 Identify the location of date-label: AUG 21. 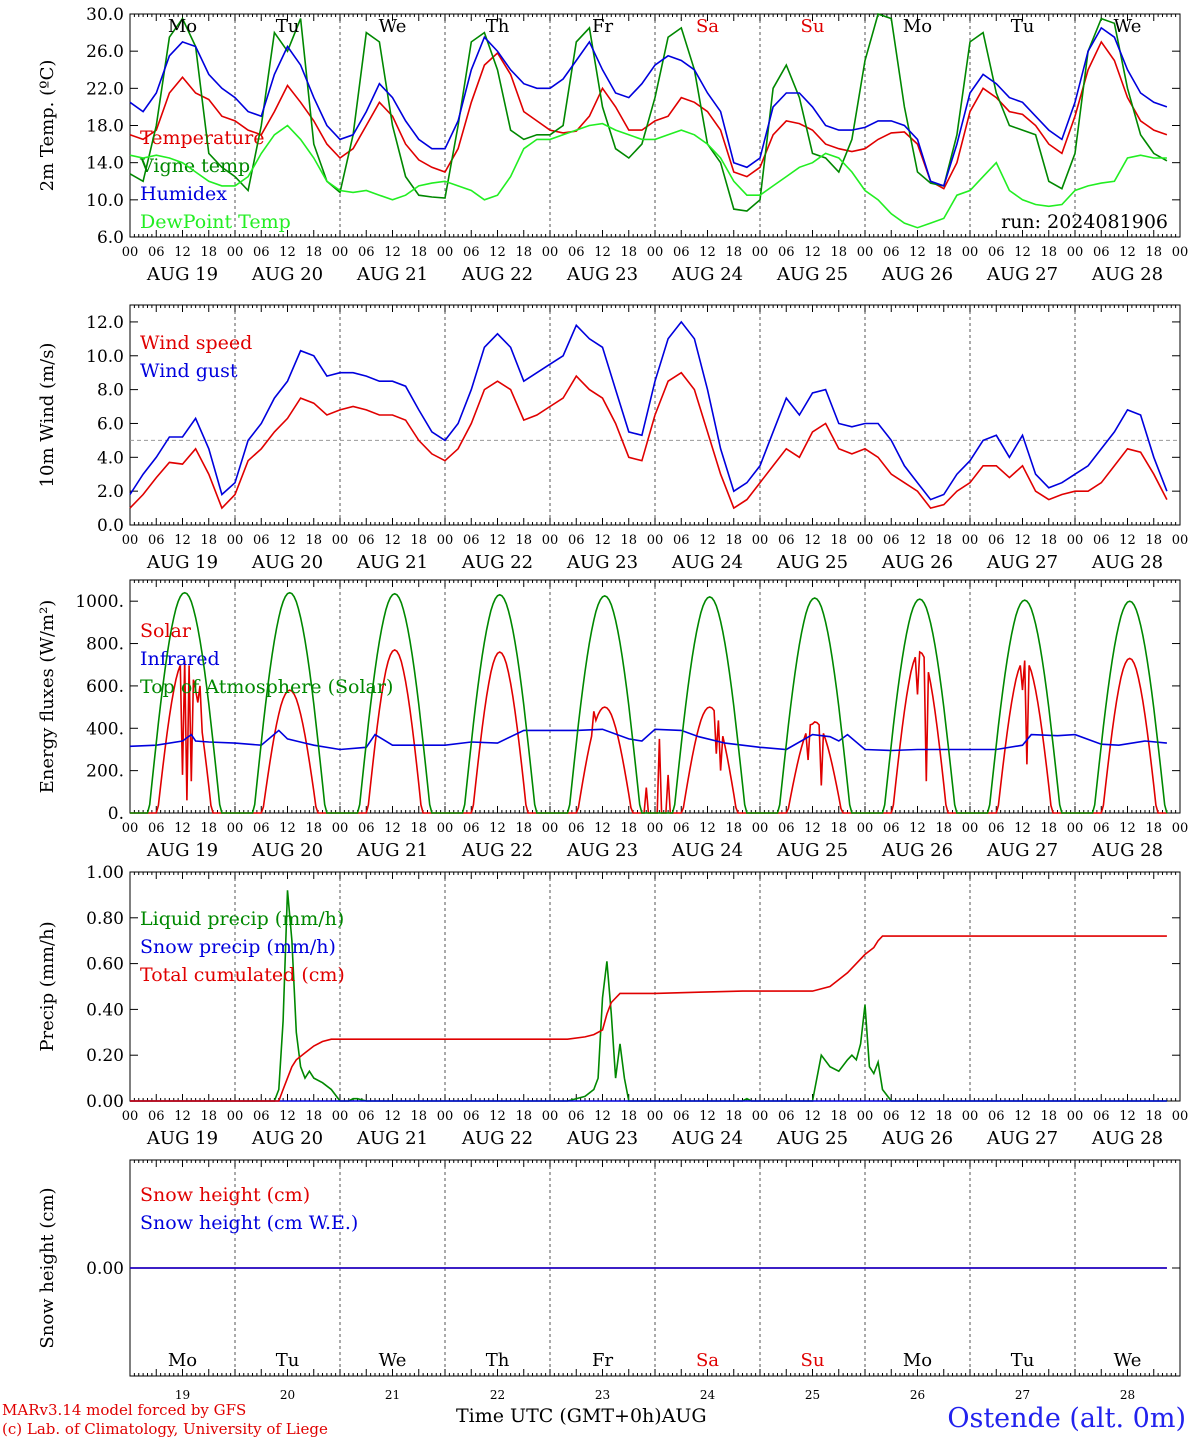
(392, 1138).